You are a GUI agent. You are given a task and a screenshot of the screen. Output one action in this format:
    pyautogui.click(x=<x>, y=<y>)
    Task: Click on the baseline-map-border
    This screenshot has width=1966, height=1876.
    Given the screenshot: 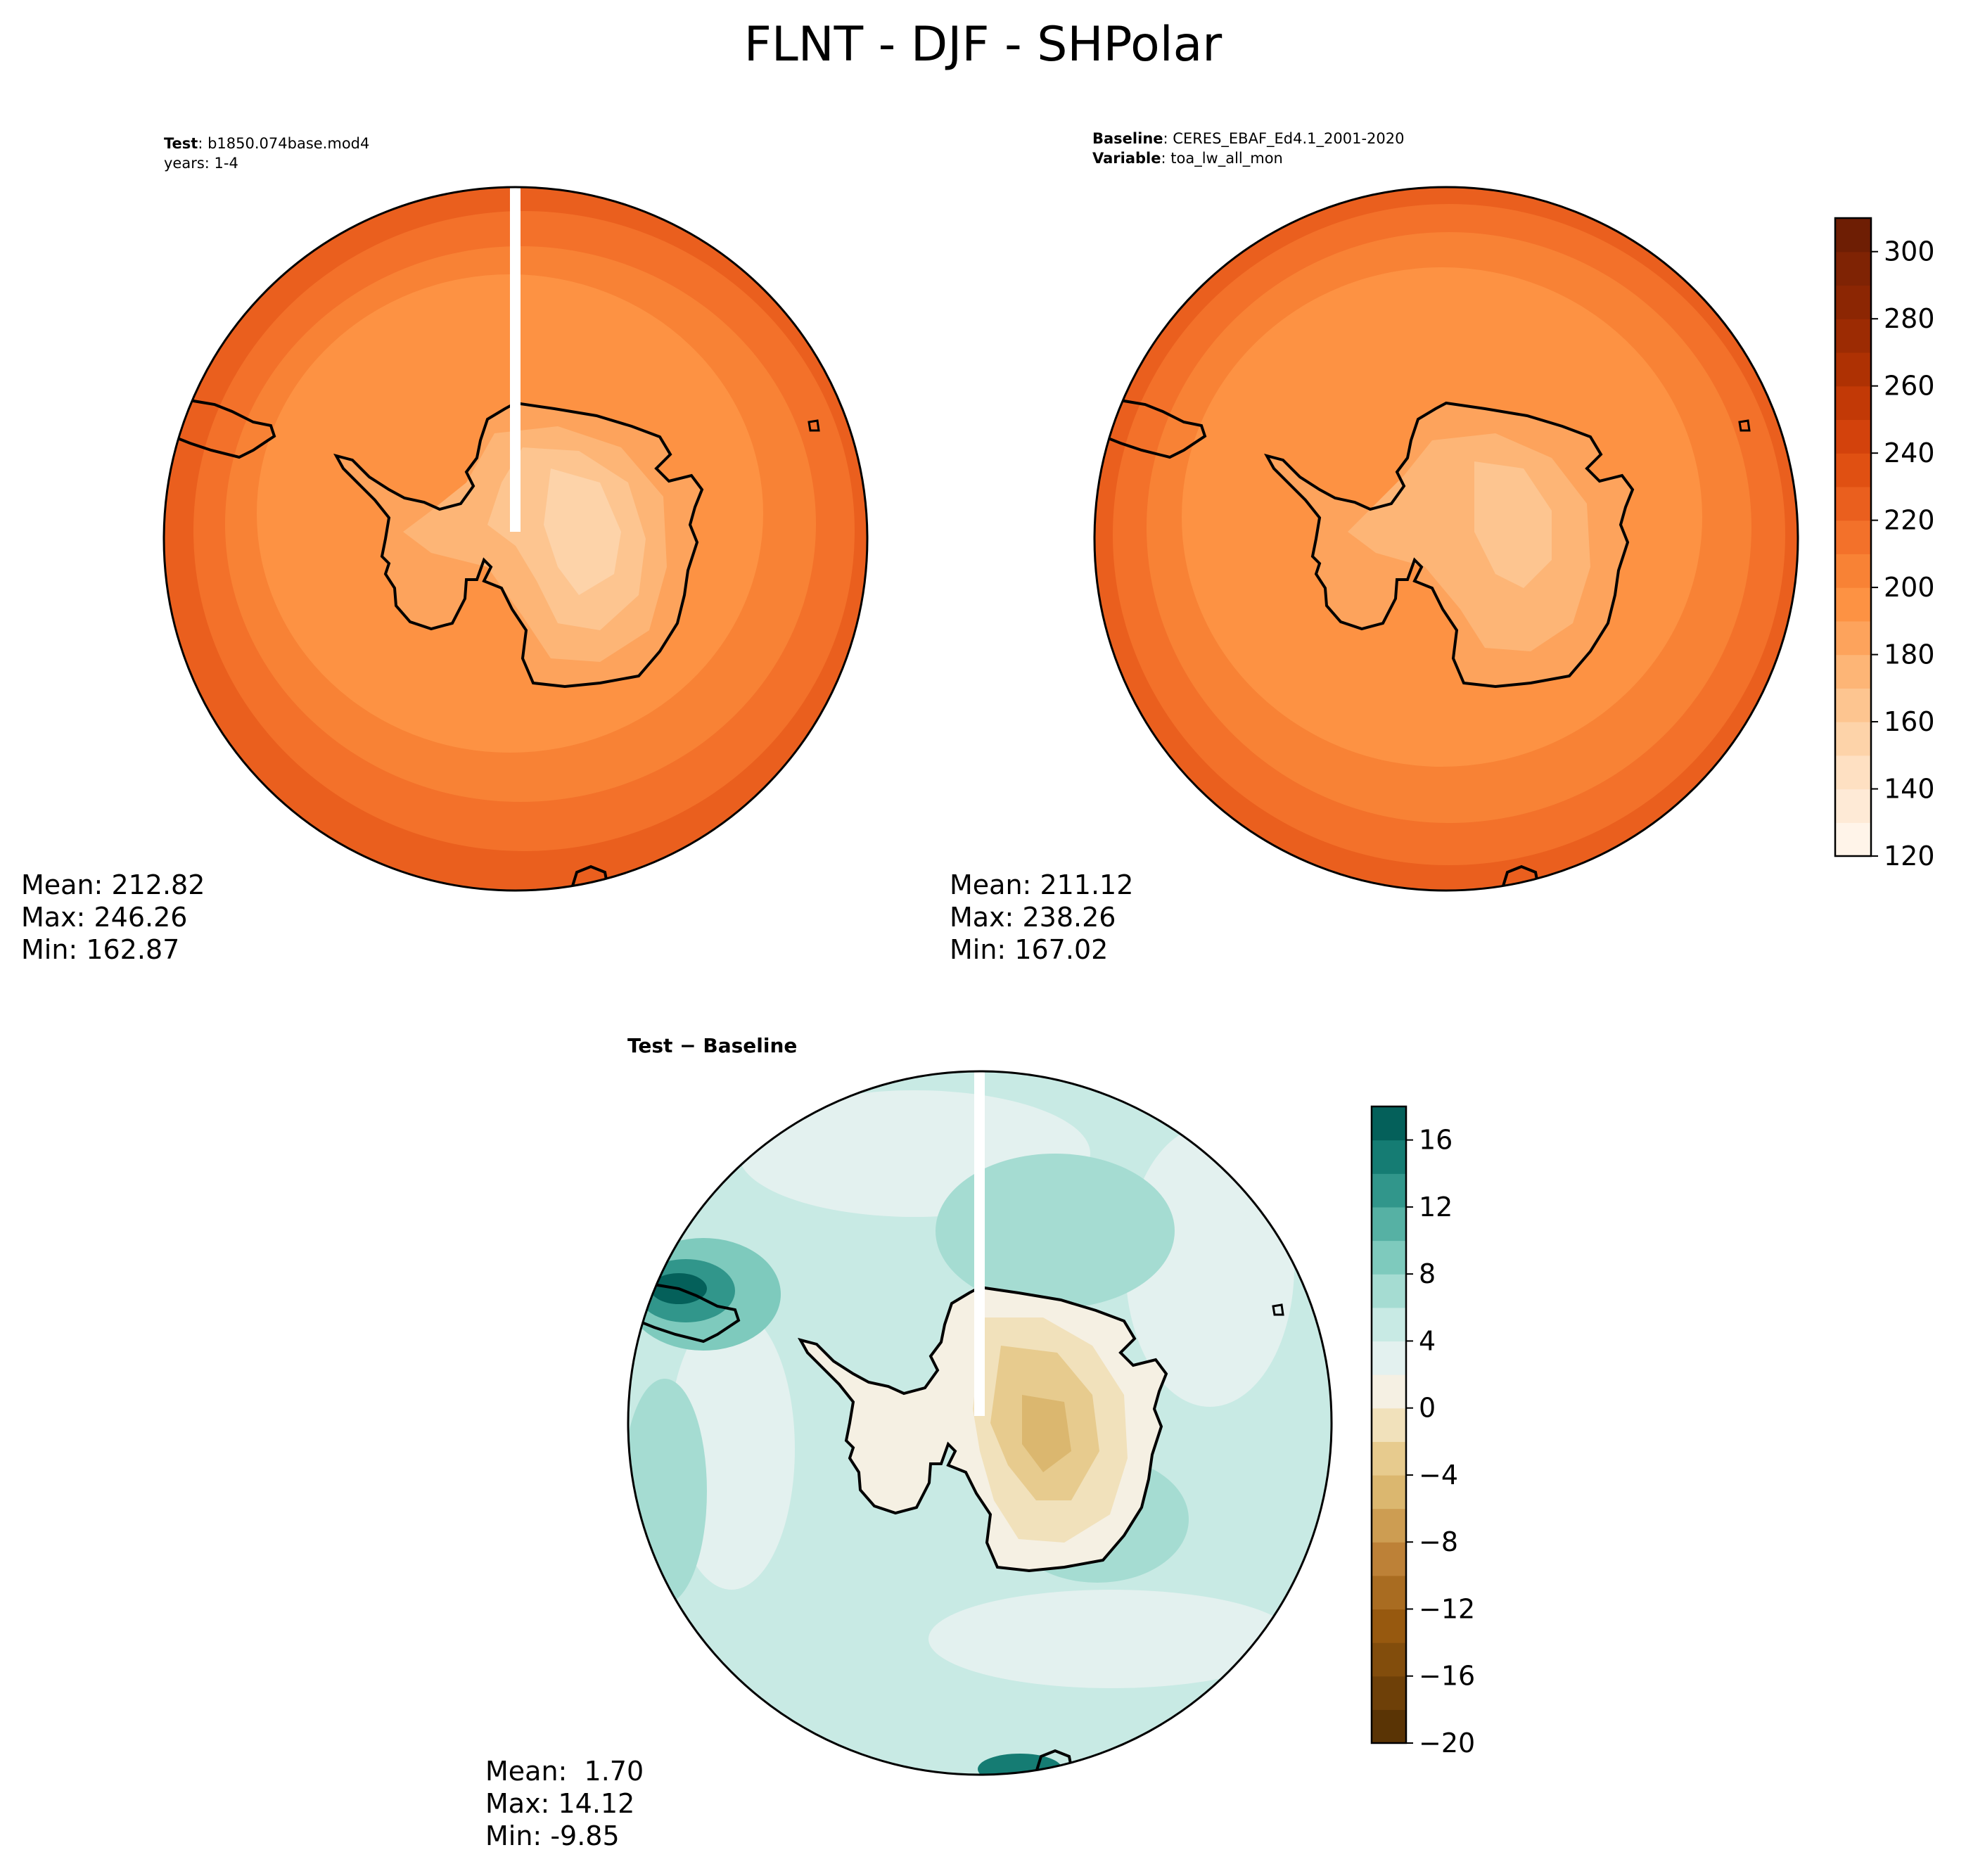 What is the action you would take?
    pyautogui.click(x=1446, y=539)
    